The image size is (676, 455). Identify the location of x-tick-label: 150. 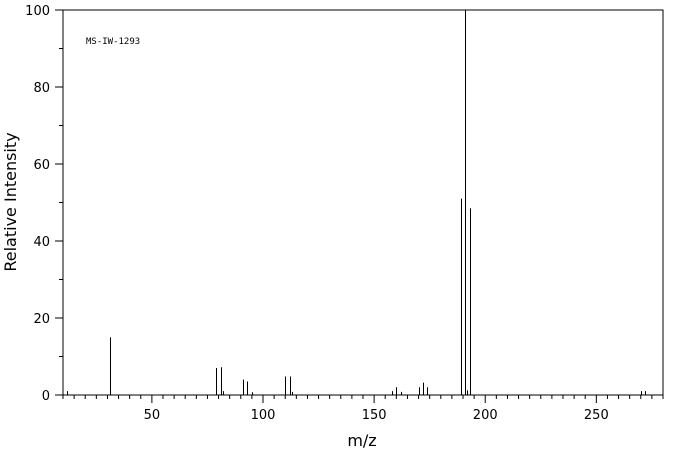
(374, 415).